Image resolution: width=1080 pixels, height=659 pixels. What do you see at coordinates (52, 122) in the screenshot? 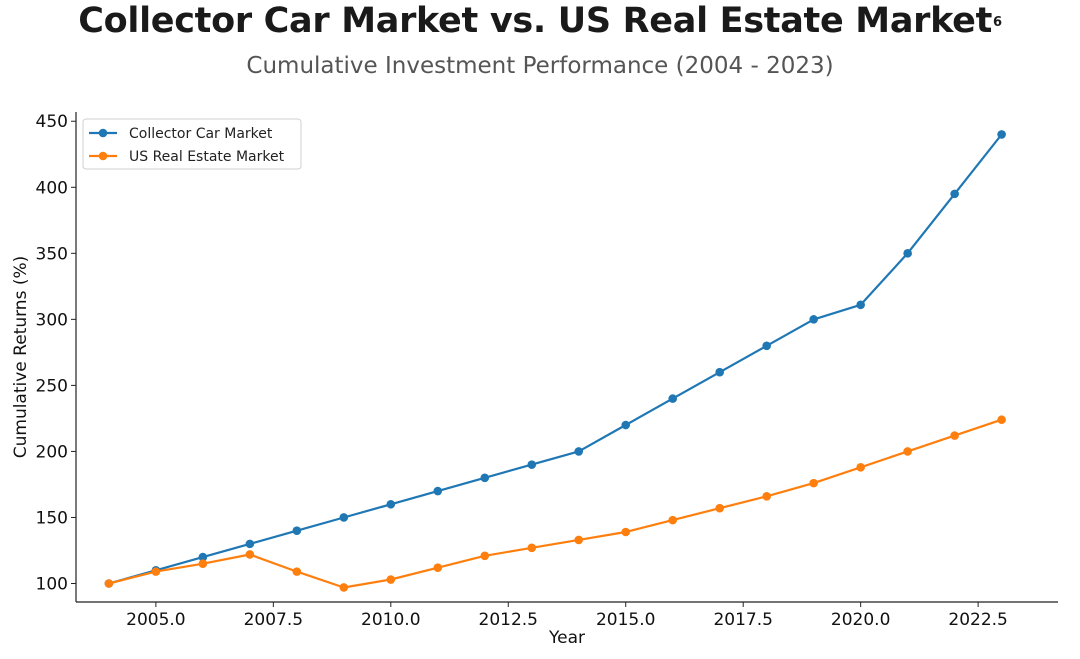
I see `y-tick-label: 450` at bounding box center [52, 122].